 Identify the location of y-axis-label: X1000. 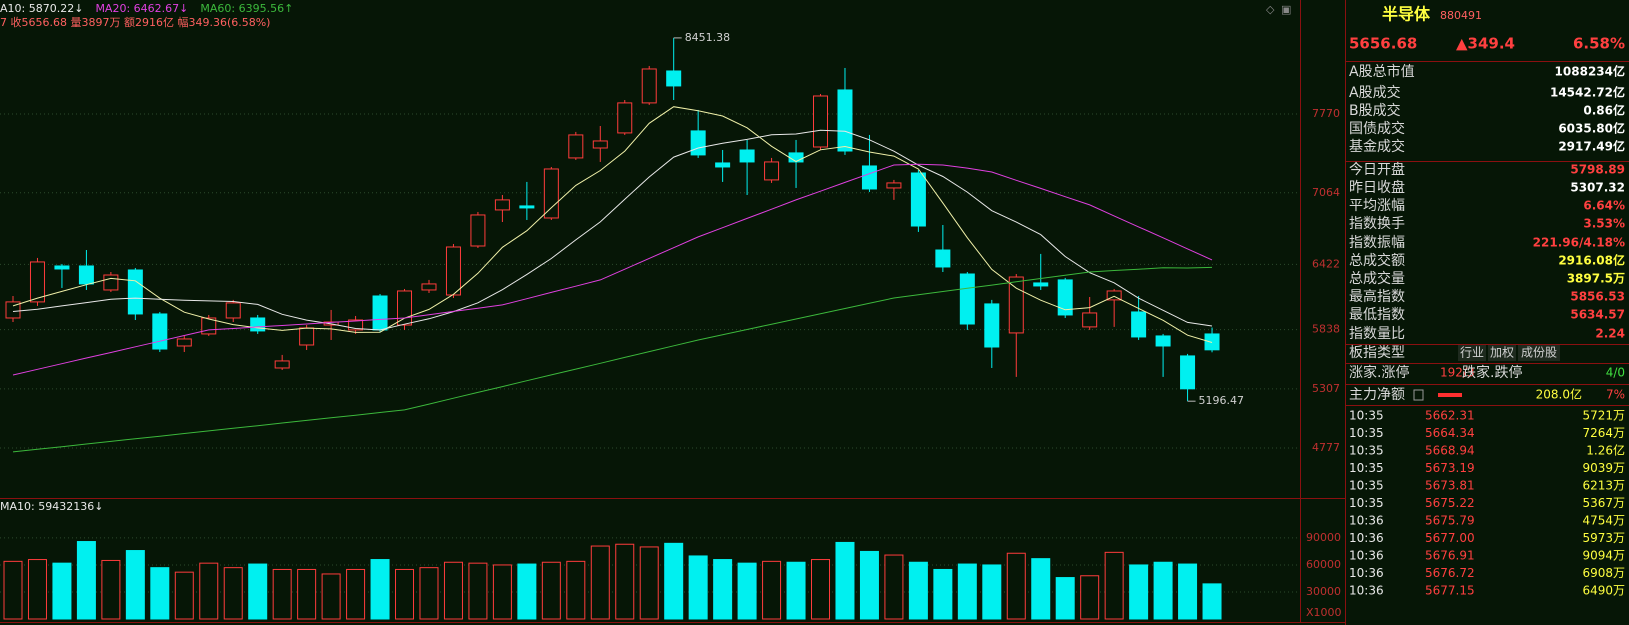
(1324, 612).